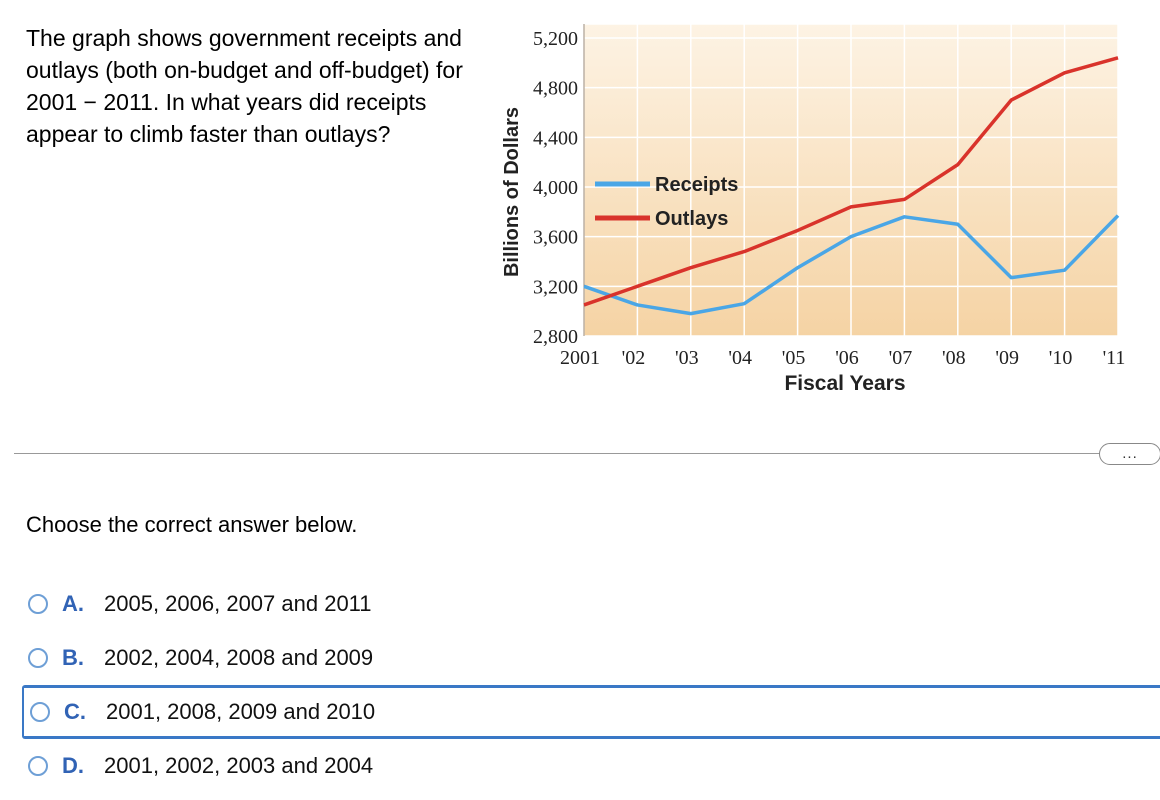  What do you see at coordinates (238, 603) in the screenshot?
I see `option-text: 2005, 2006, 2007 and 2011` at bounding box center [238, 603].